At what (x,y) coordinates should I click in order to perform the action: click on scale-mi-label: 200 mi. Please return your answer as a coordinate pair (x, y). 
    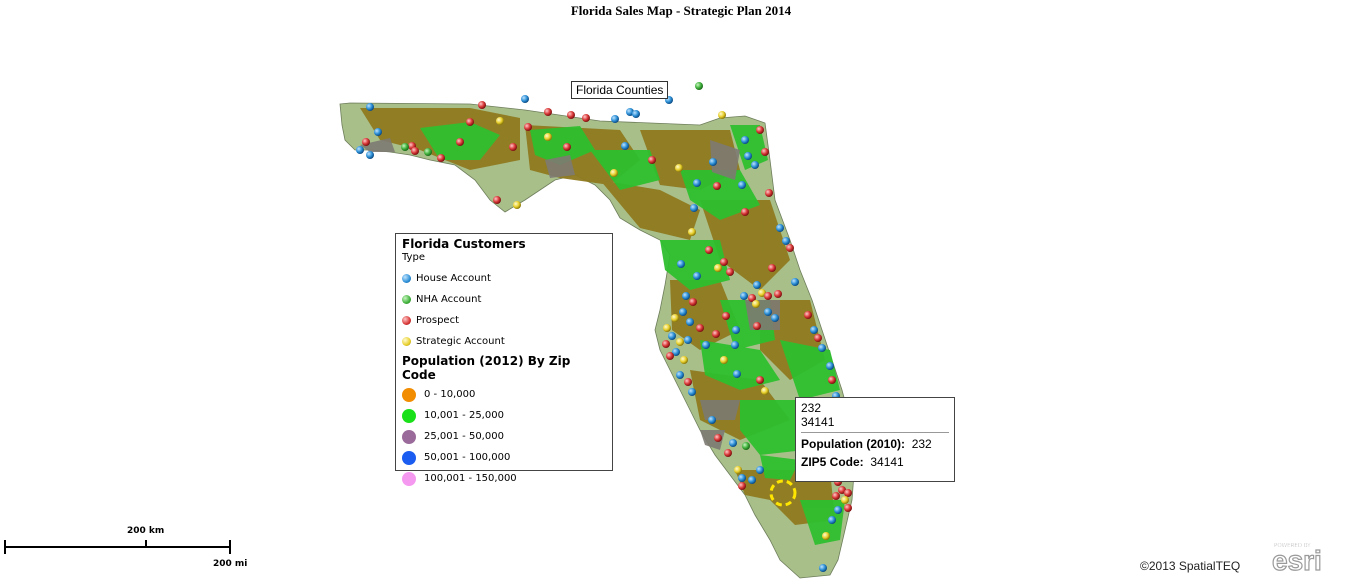
    Looking at the image, I should click on (230, 564).